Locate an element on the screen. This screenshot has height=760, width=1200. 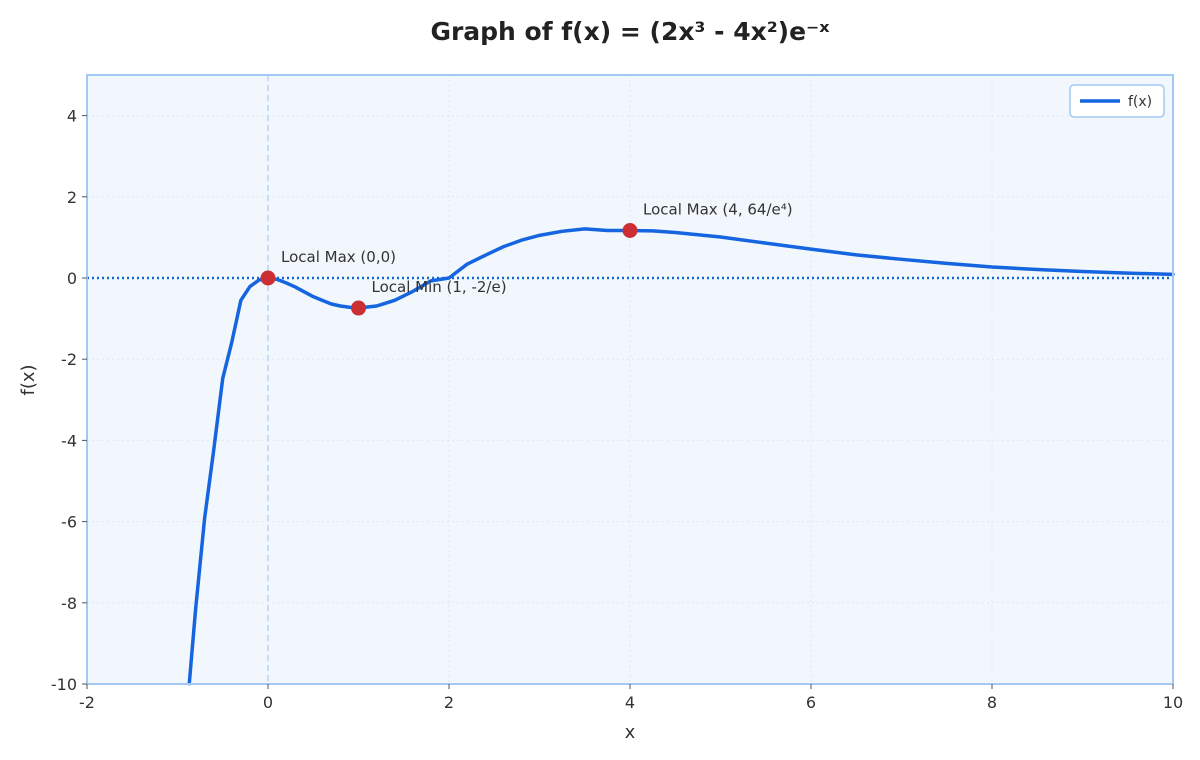
chart-title: Graph of f(x) = (2x³ - 4x²)e⁻ˣ is located at coordinates (630, 31).